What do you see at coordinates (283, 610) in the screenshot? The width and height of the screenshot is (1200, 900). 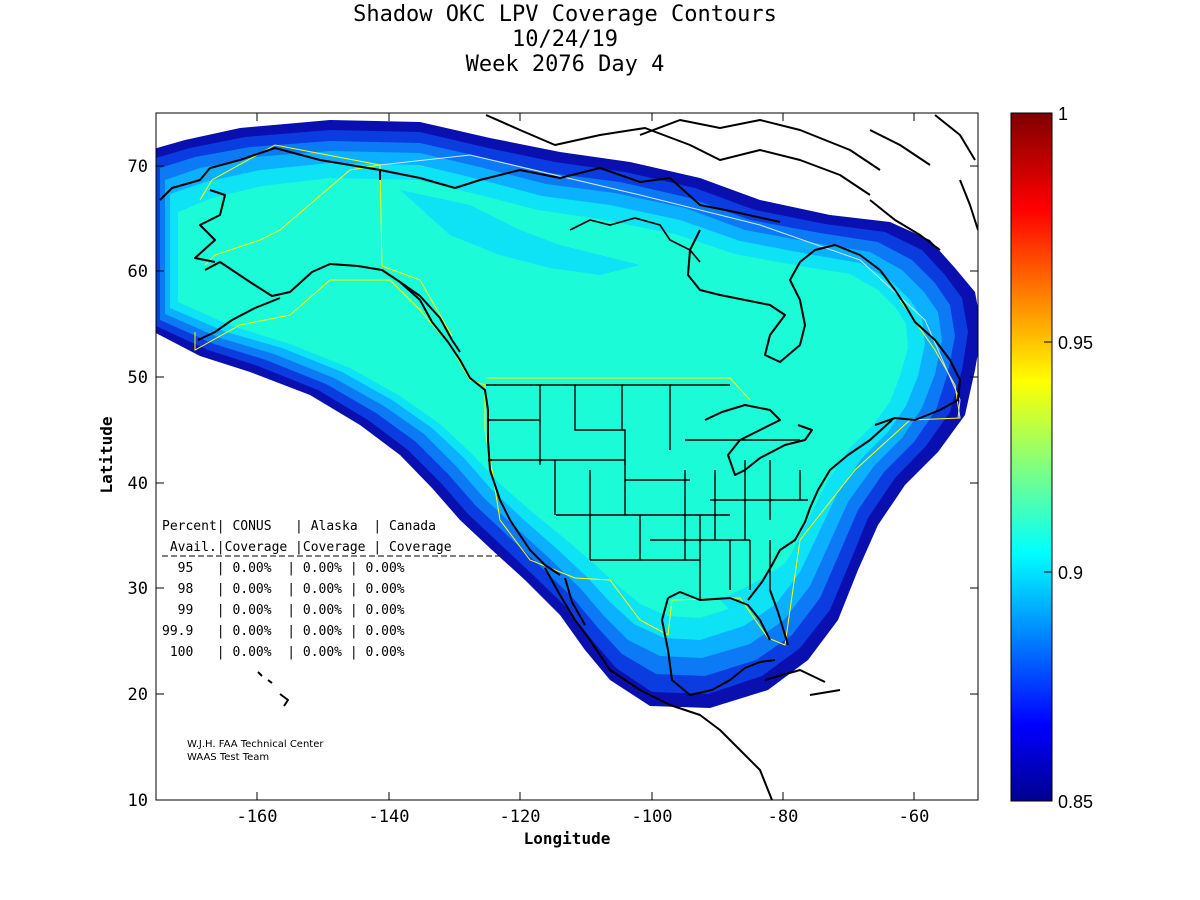 I see `table-row: 99 | 0.00% | 0.00% | 0.00%` at bounding box center [283, 610].